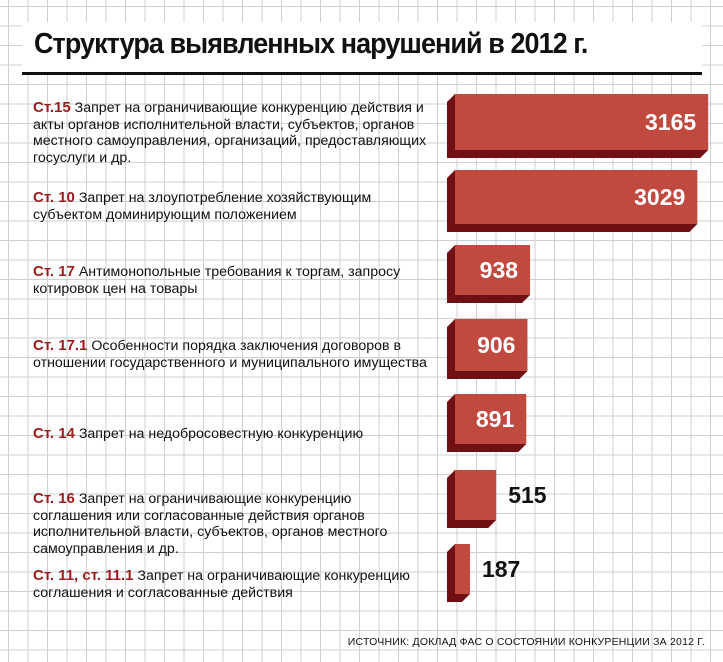 The image size is (723, 662). I want to click on bar-value-label: 187, so click(501, 569).